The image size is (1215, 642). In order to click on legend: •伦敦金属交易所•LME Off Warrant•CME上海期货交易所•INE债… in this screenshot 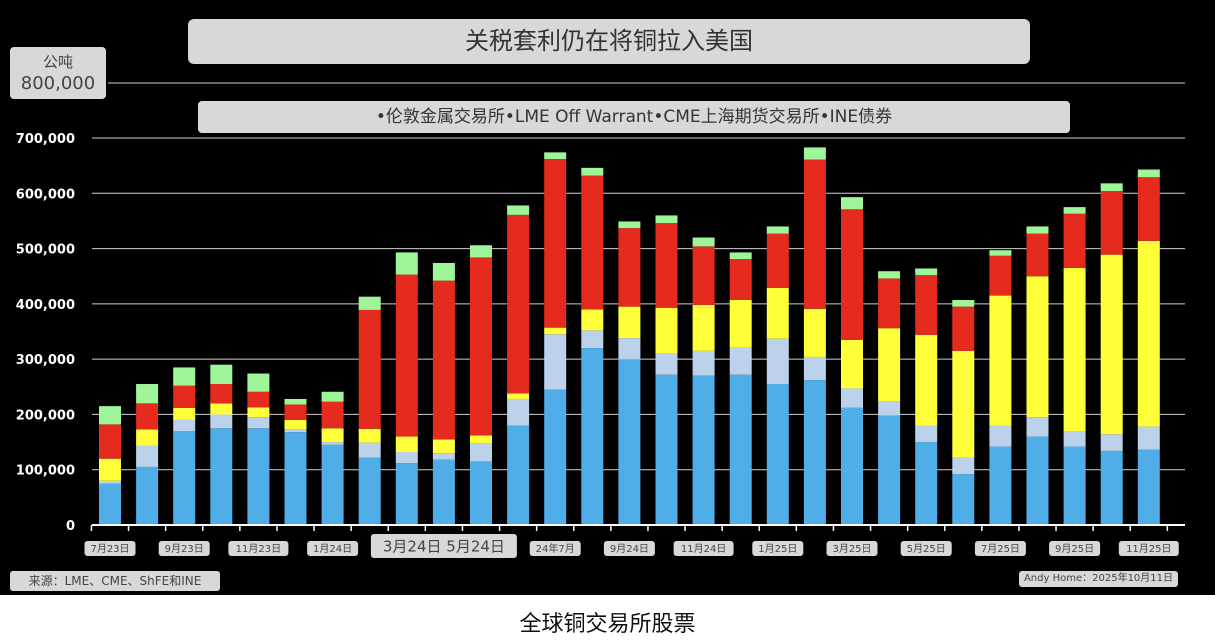, I will do `click(634, 117)`.